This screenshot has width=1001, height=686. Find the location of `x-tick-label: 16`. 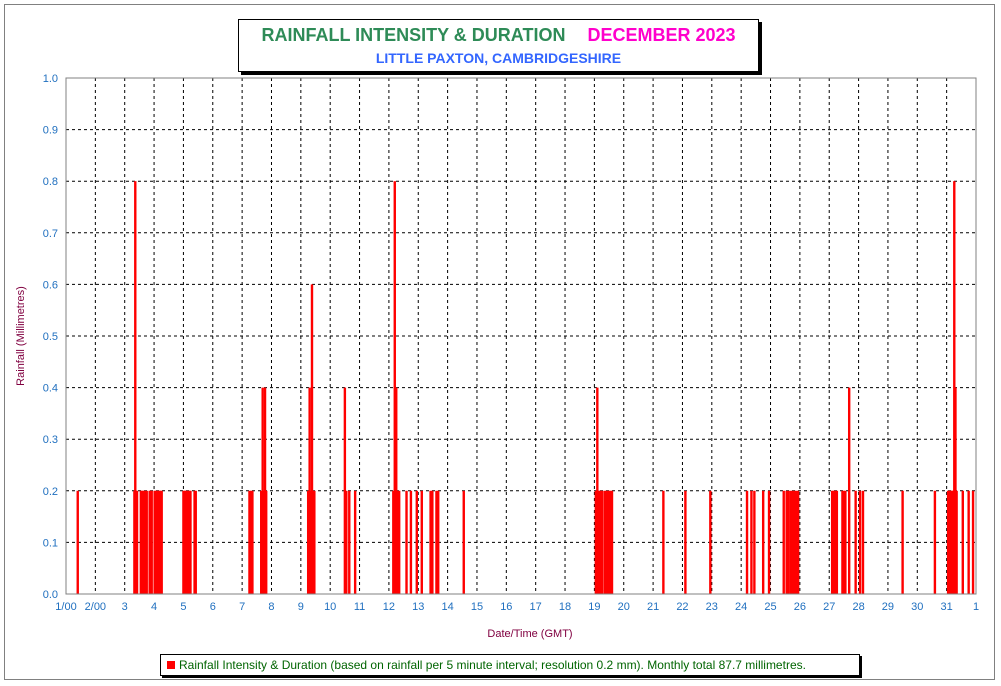

x-tick-label: 16 is located at coordinates (506, 607).